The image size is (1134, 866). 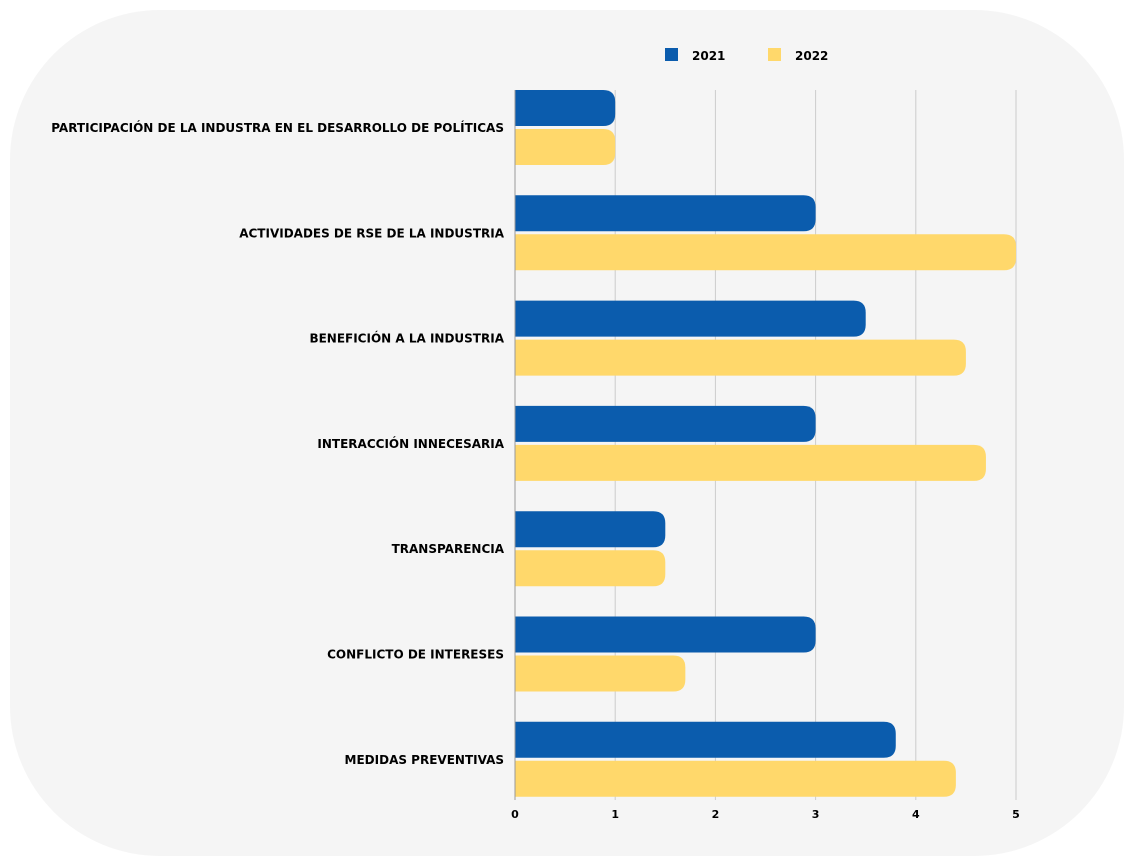 What do you see at coordinates (424, 760) in the screenshot?
I see `category-label: MEDIDAS PREVENTIVAS` at bounding box center [424, 760].